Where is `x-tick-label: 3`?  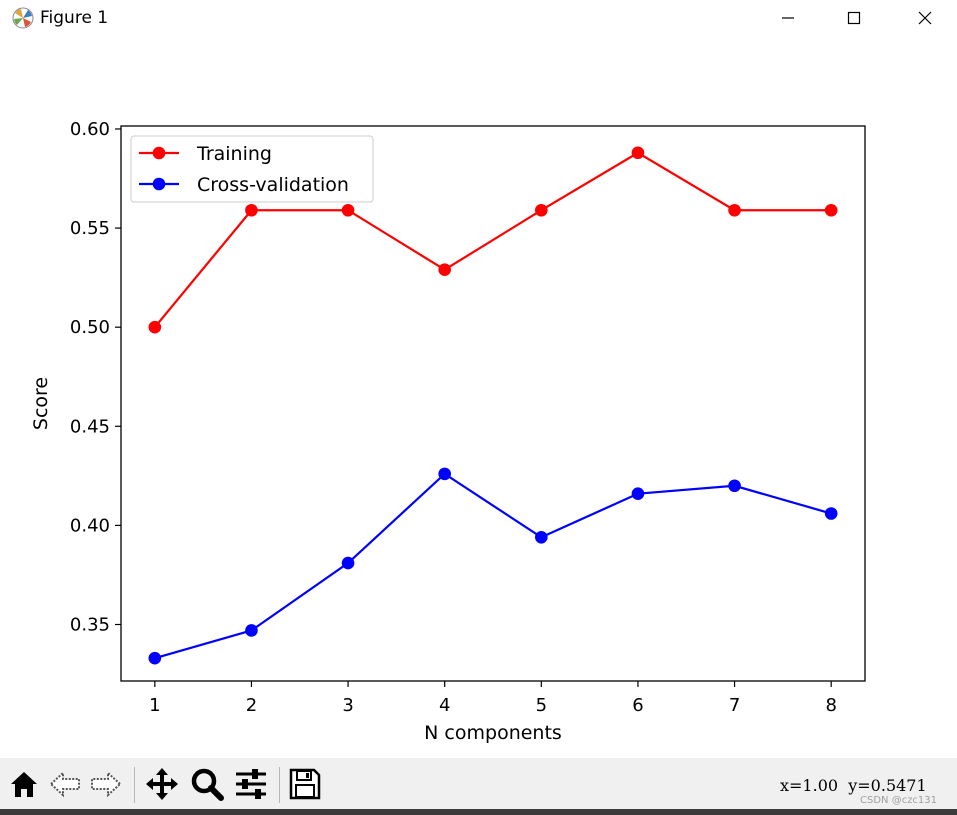 x-tick-label: 3 is located at coordinates (347, 705).